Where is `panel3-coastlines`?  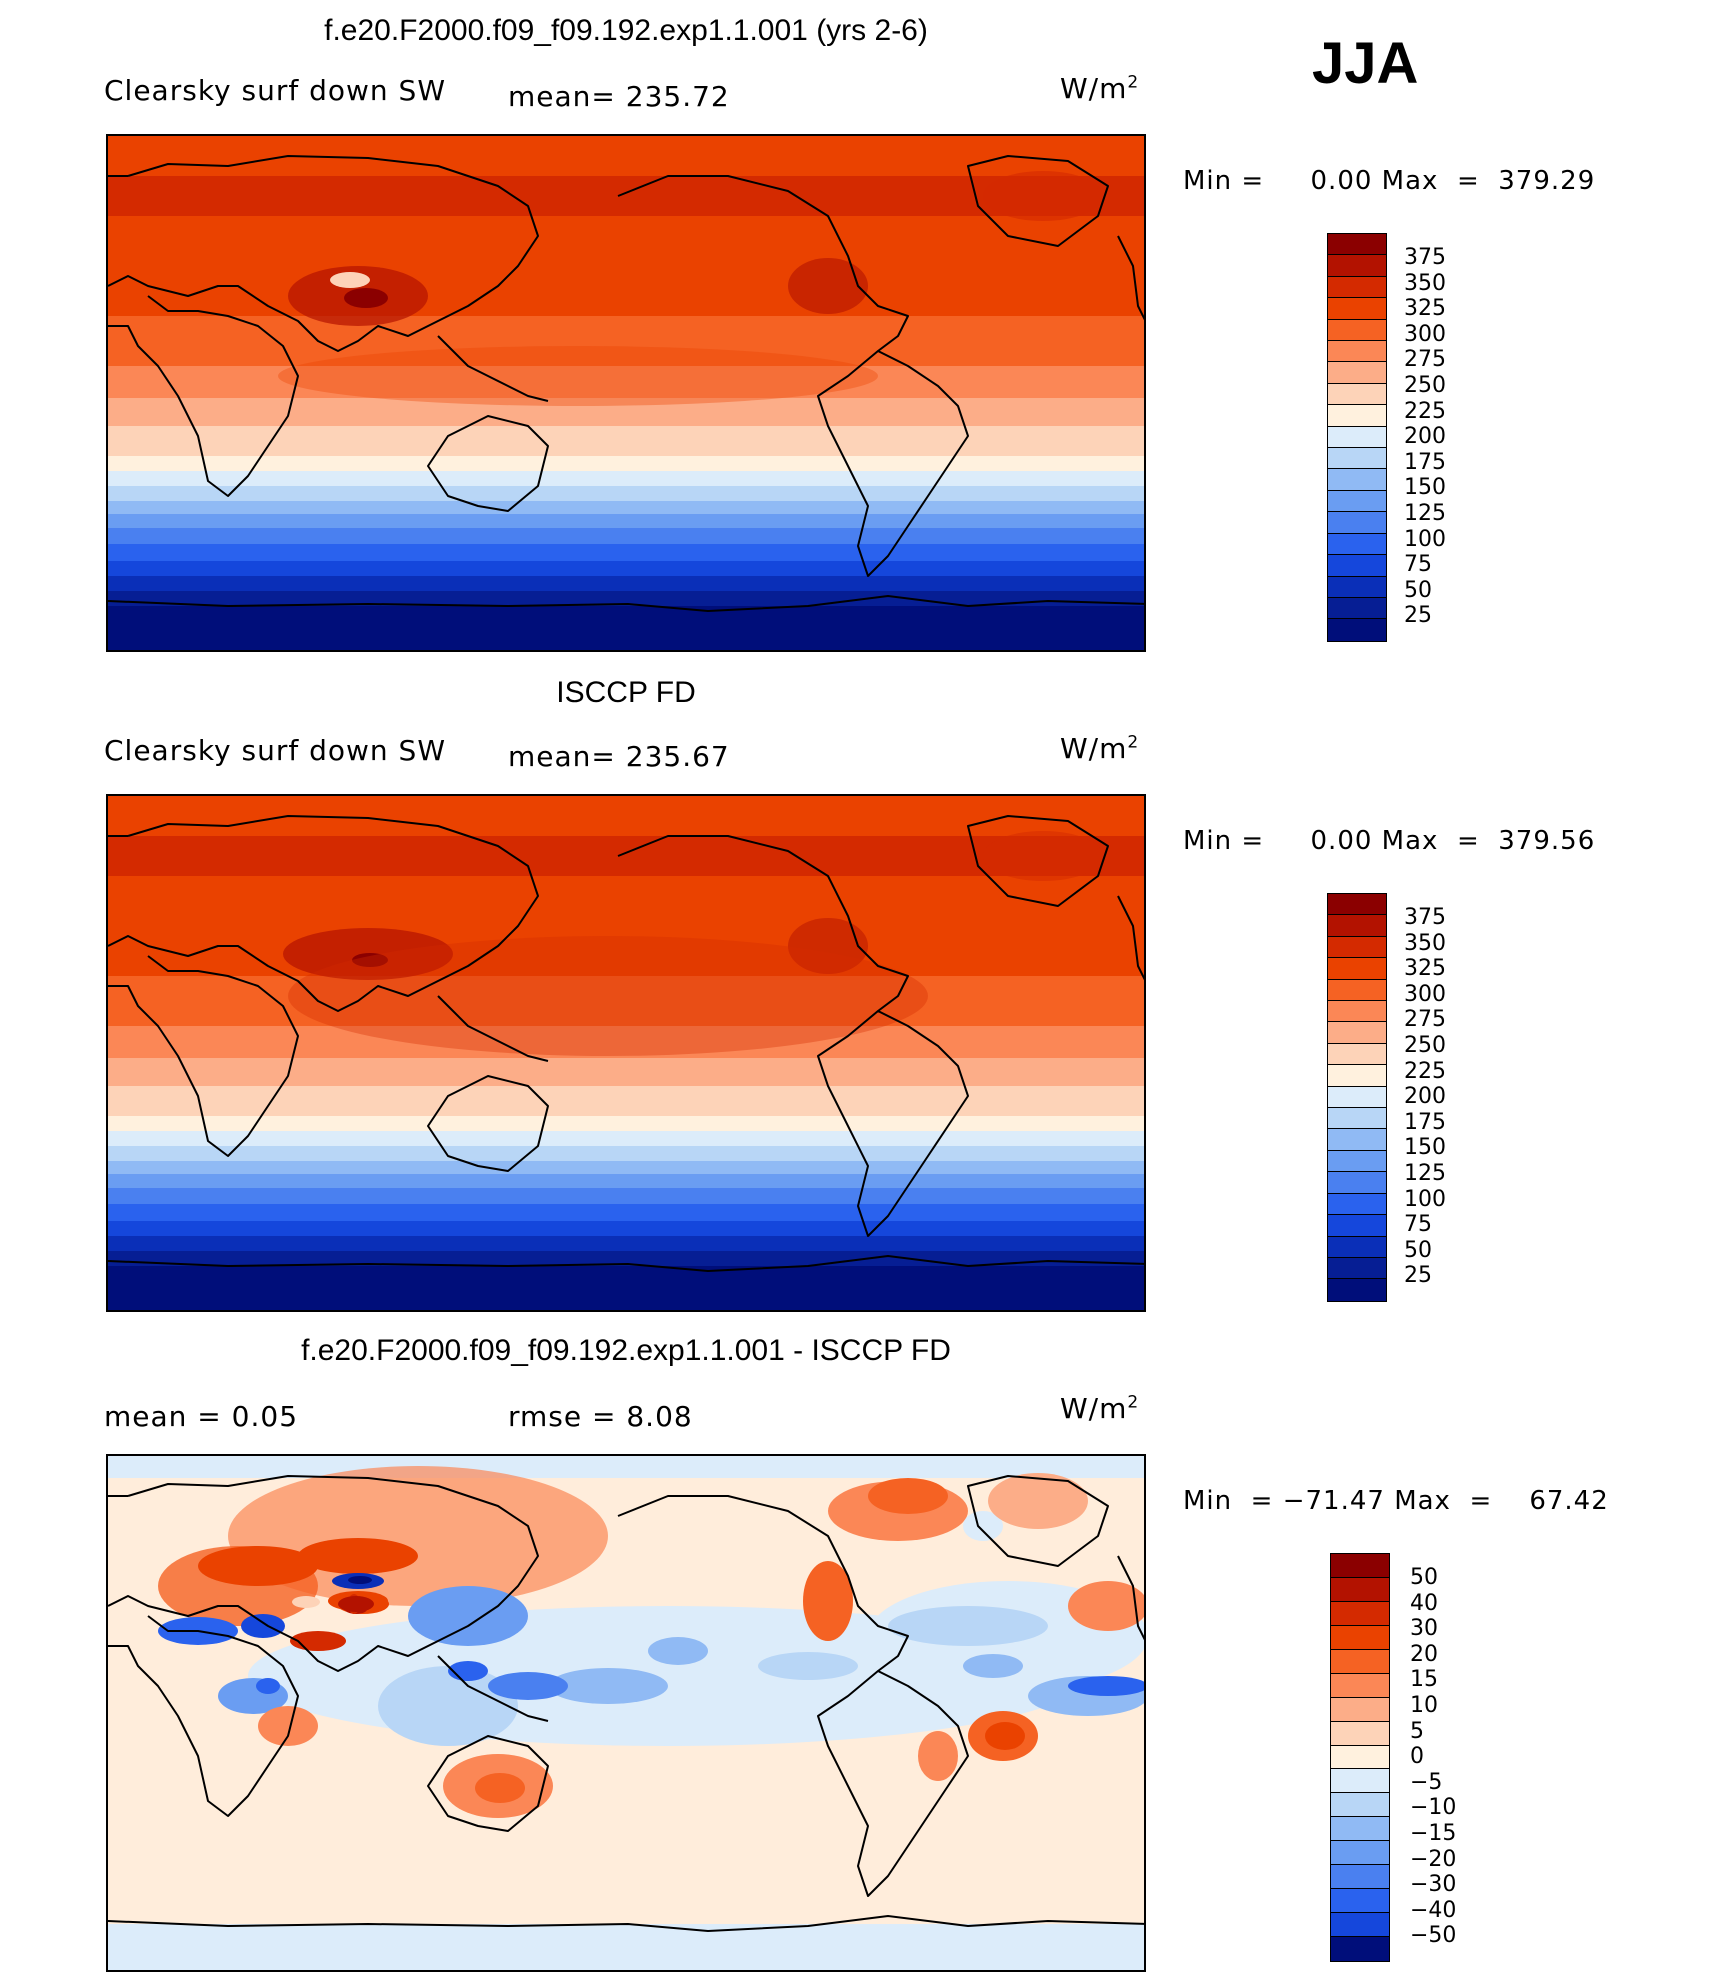
panel3-coastlines is located at coordinates (626, 1703).